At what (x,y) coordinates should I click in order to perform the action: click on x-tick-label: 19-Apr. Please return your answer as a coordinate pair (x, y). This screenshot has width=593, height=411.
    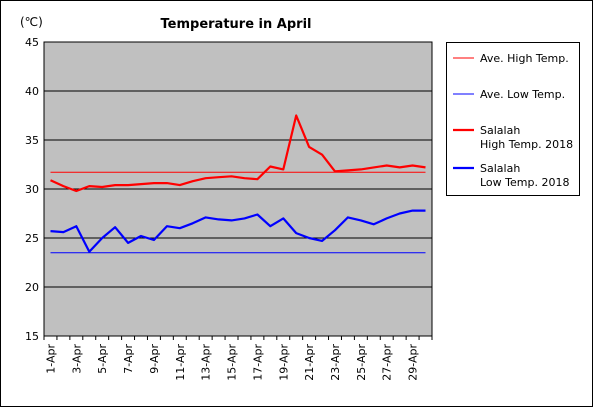
    Looking at the image, I should click on (283, 362).